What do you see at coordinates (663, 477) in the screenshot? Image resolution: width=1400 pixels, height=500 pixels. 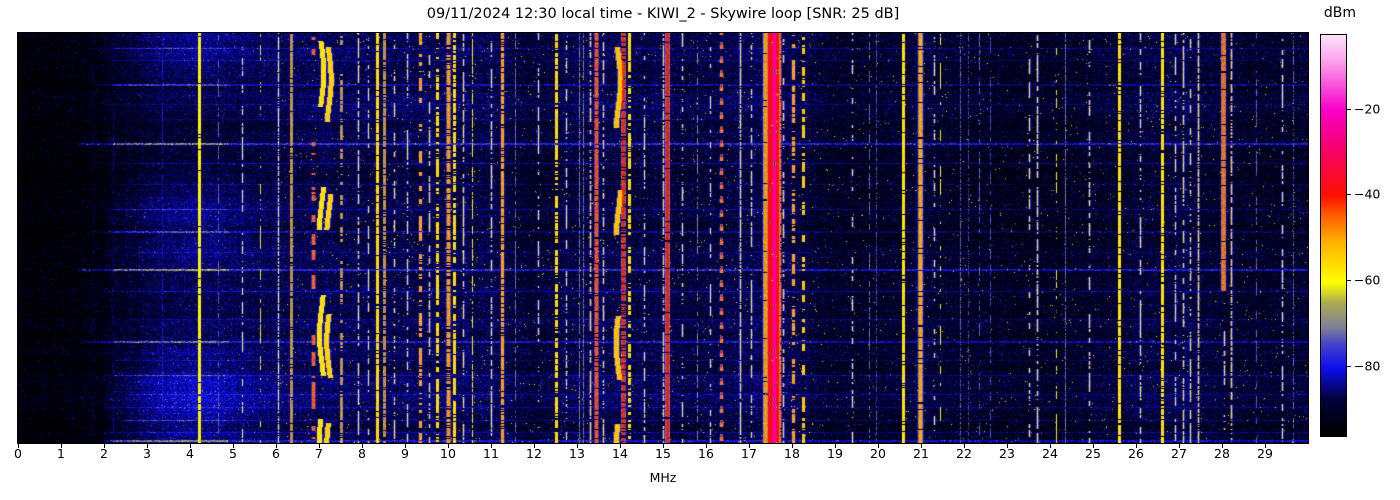 I see `x-axis-label: MHz` at bounding box center [663, 477].